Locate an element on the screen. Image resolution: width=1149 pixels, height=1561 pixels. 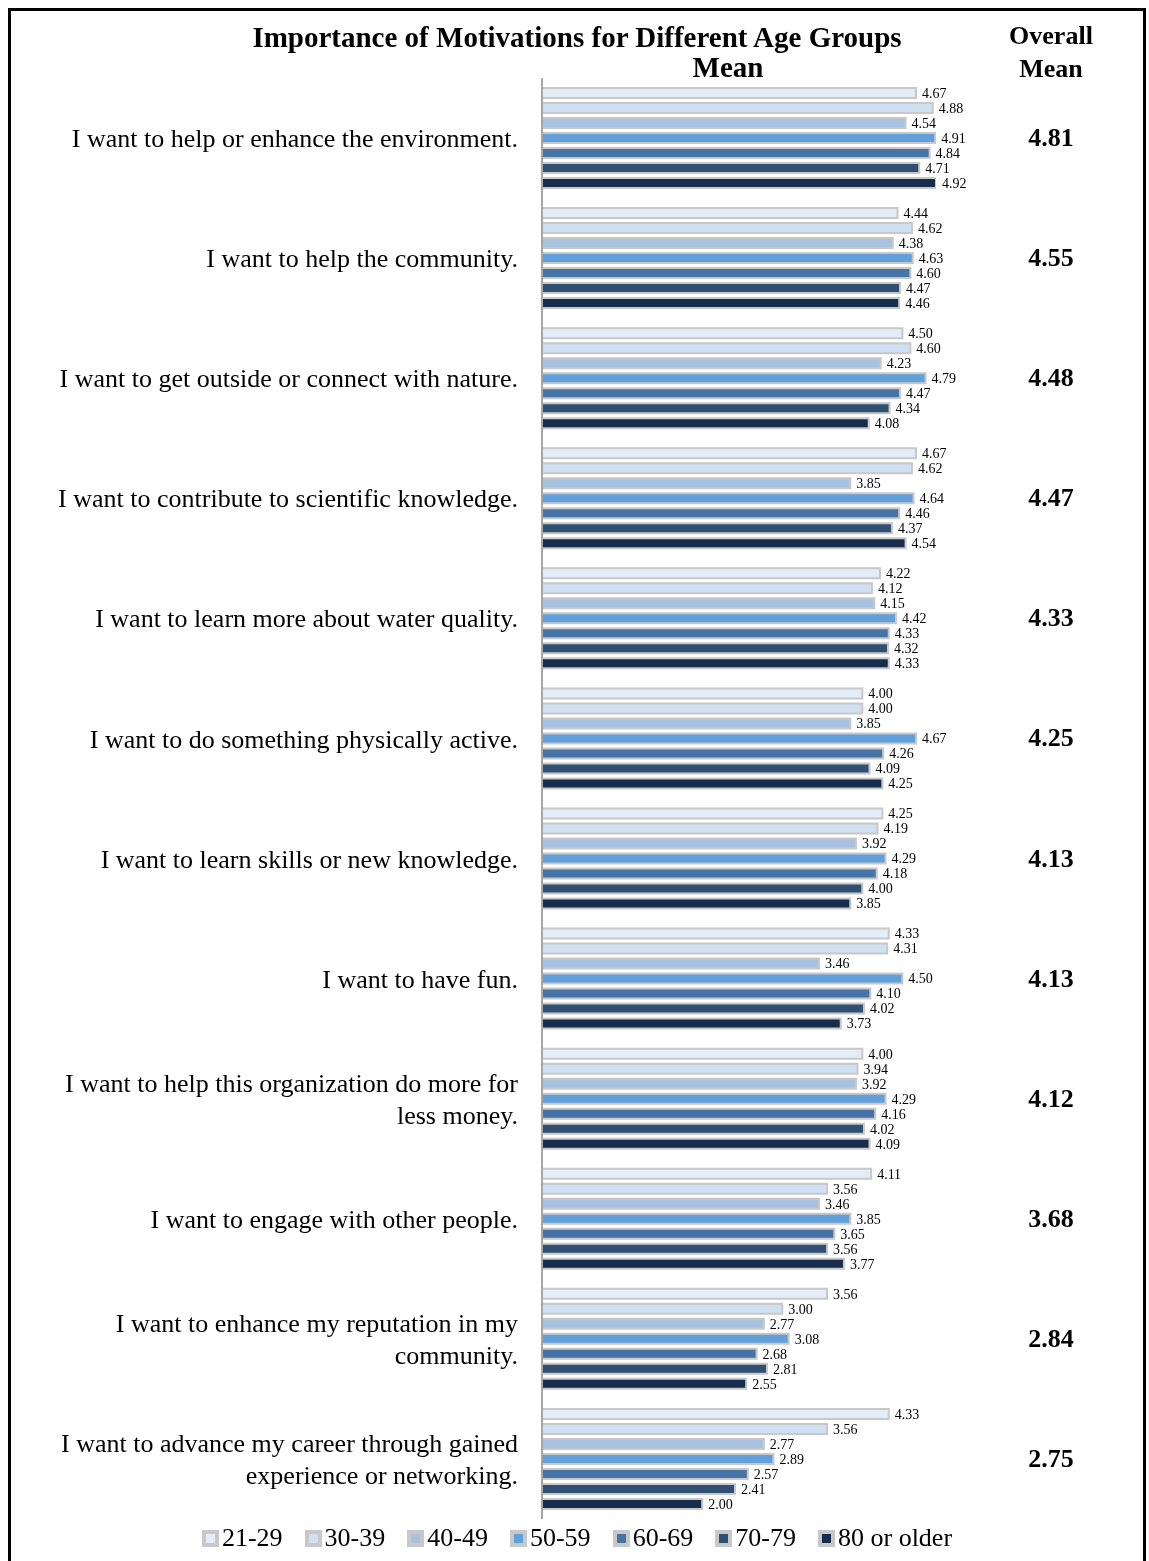
data-label: 3.73 is located at coordinates (859, 1024).